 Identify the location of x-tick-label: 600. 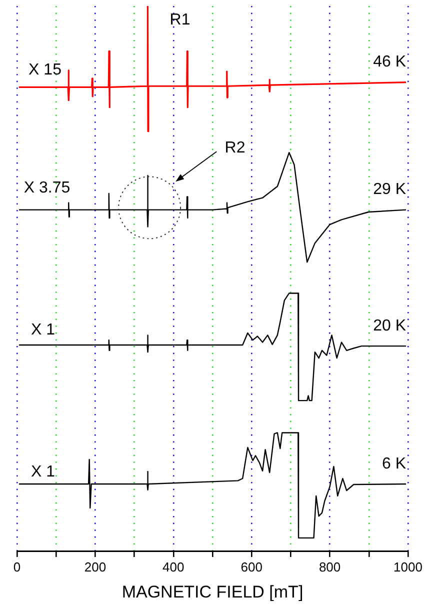
(251, 566).